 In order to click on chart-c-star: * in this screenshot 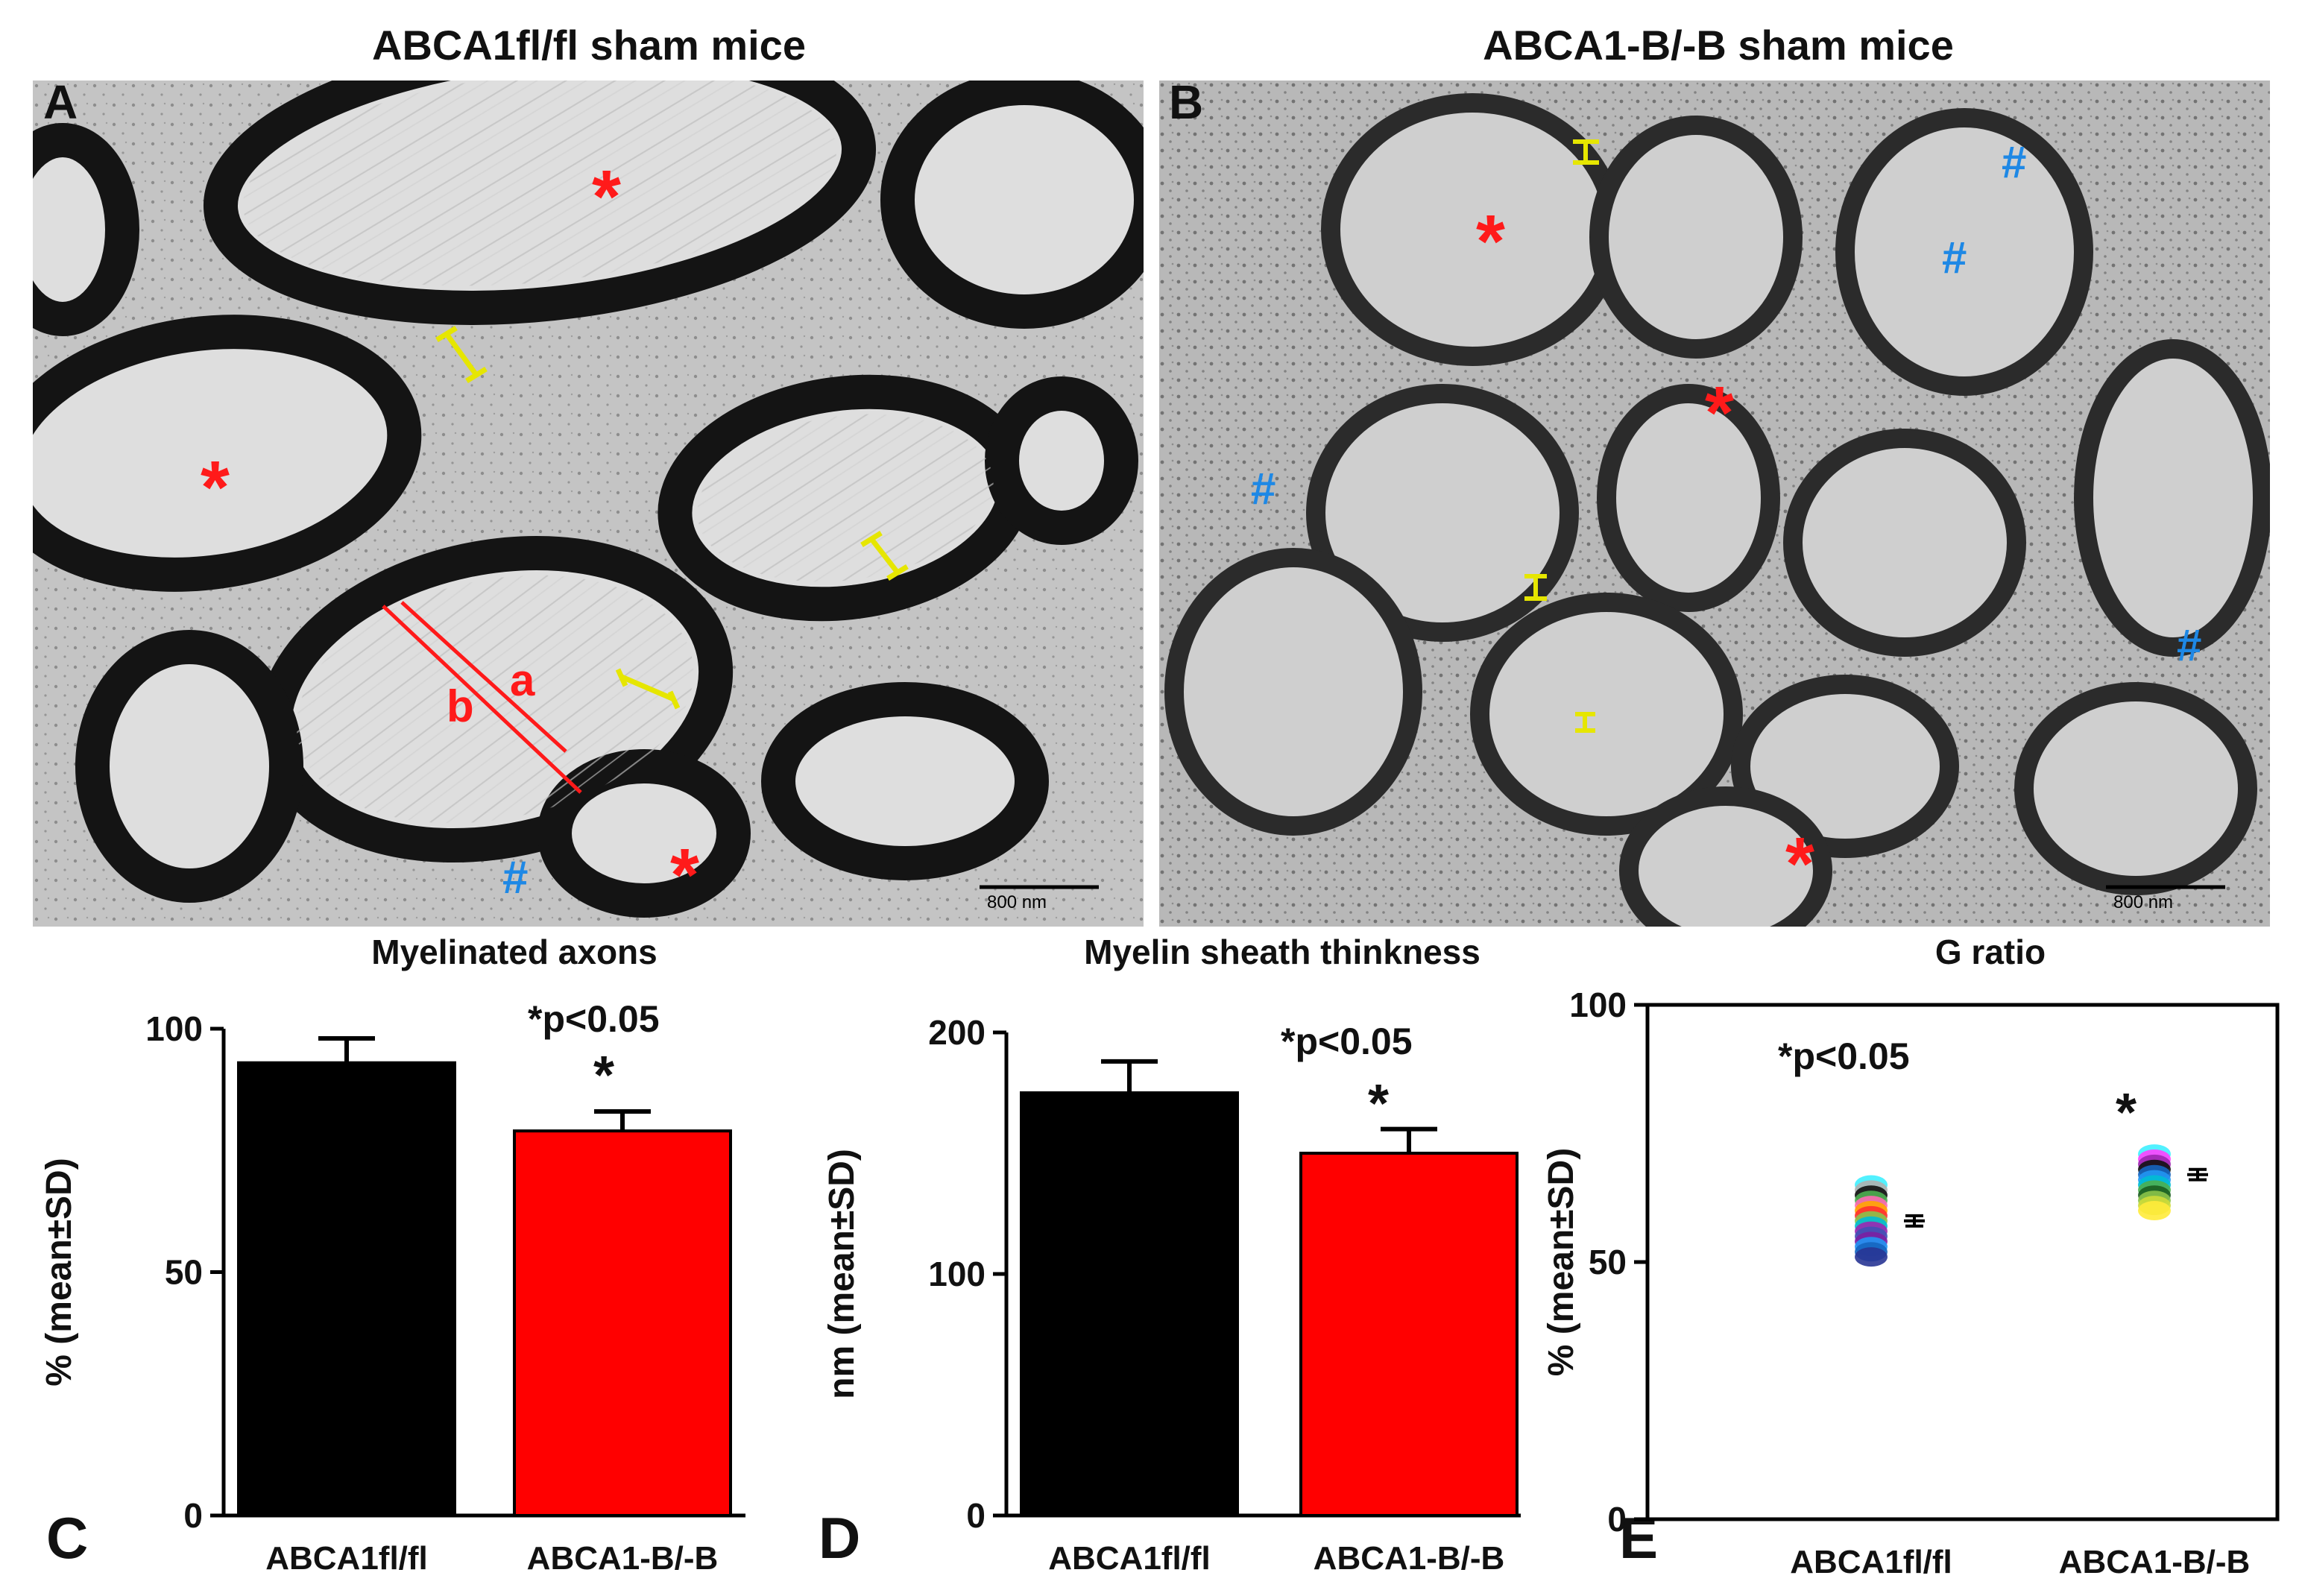, I will do `click(604, 1075)`.